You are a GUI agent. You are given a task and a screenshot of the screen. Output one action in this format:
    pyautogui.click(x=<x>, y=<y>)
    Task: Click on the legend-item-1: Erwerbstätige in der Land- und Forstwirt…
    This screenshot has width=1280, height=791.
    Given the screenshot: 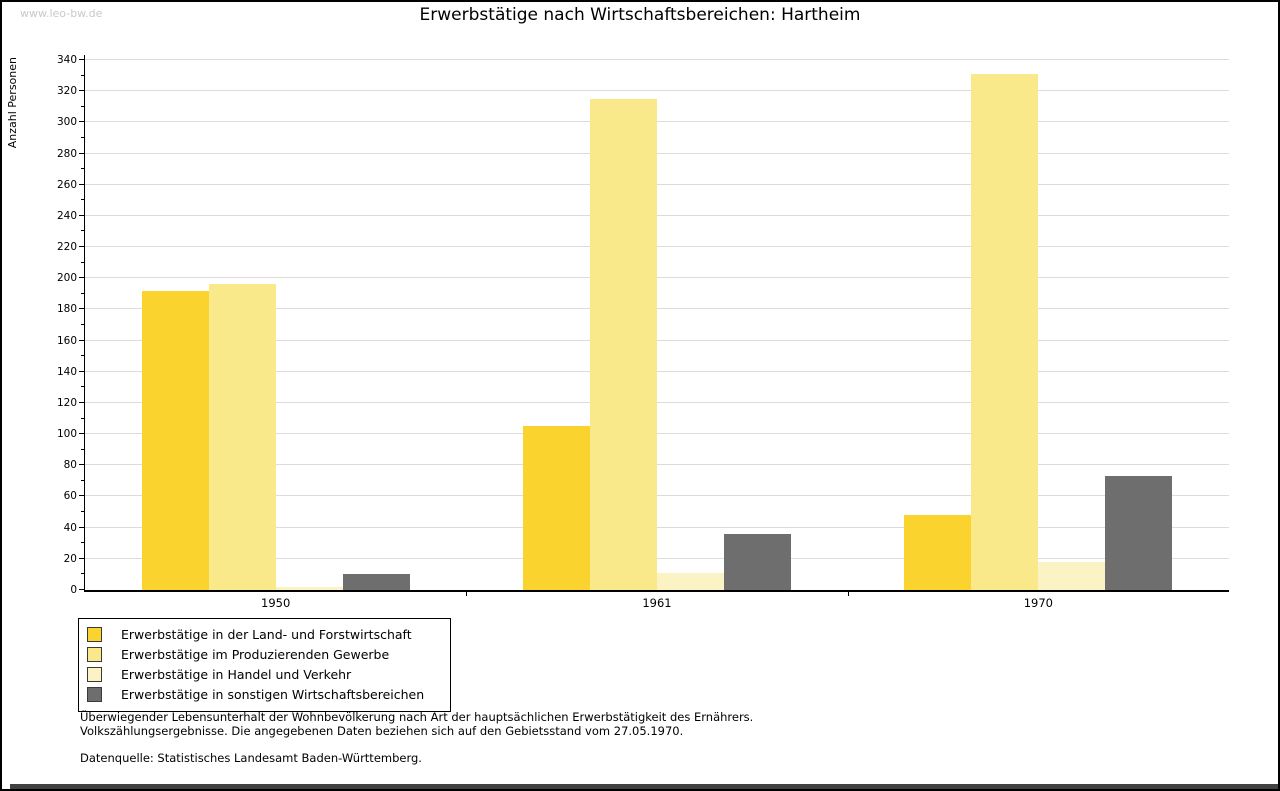 What is the action you would take?
    pyautogui.click(x=263, y=634)
    